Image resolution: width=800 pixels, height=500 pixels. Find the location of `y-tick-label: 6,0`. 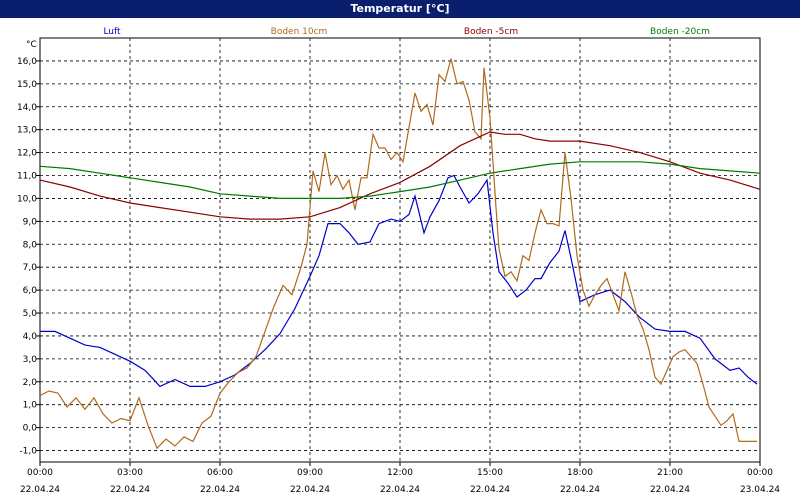

y-tick-label: 6,0 is located at coordinates (30, 291).